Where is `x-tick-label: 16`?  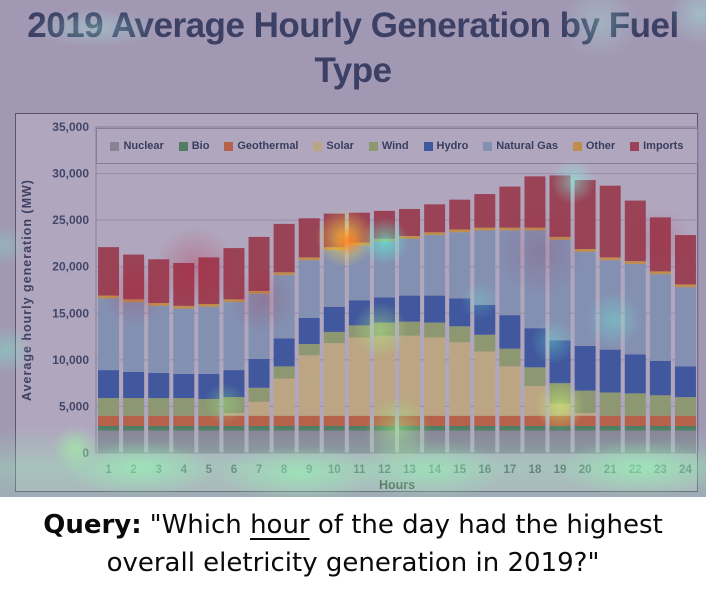 x-tick-label: 16 is located at coordinates (484, 470).